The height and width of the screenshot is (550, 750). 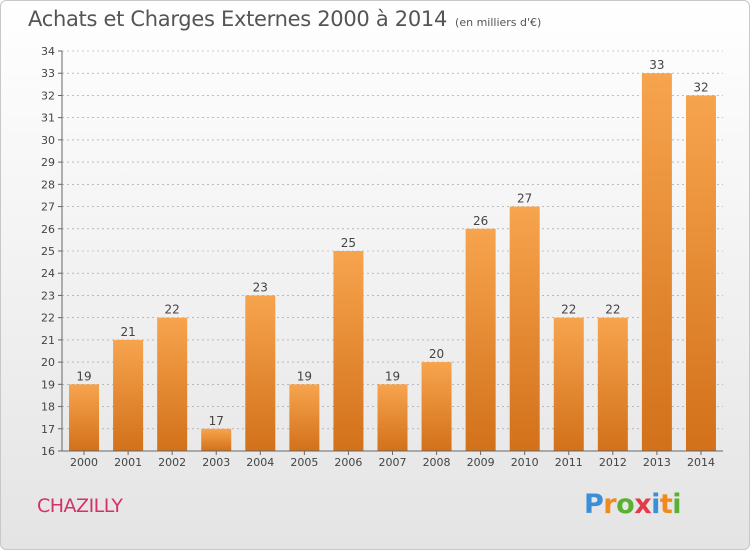 What do you see at coordinates (666, 504) in the screenshot?
I see `logo-letter: t` at bounding box center [666, 504].